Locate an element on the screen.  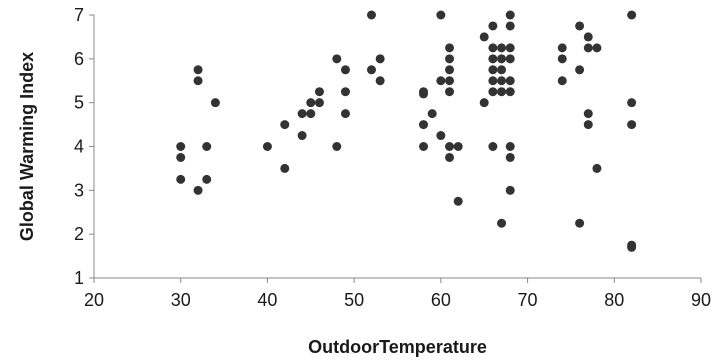
y-tick-label: 5 is located at coordinates (79, 103).